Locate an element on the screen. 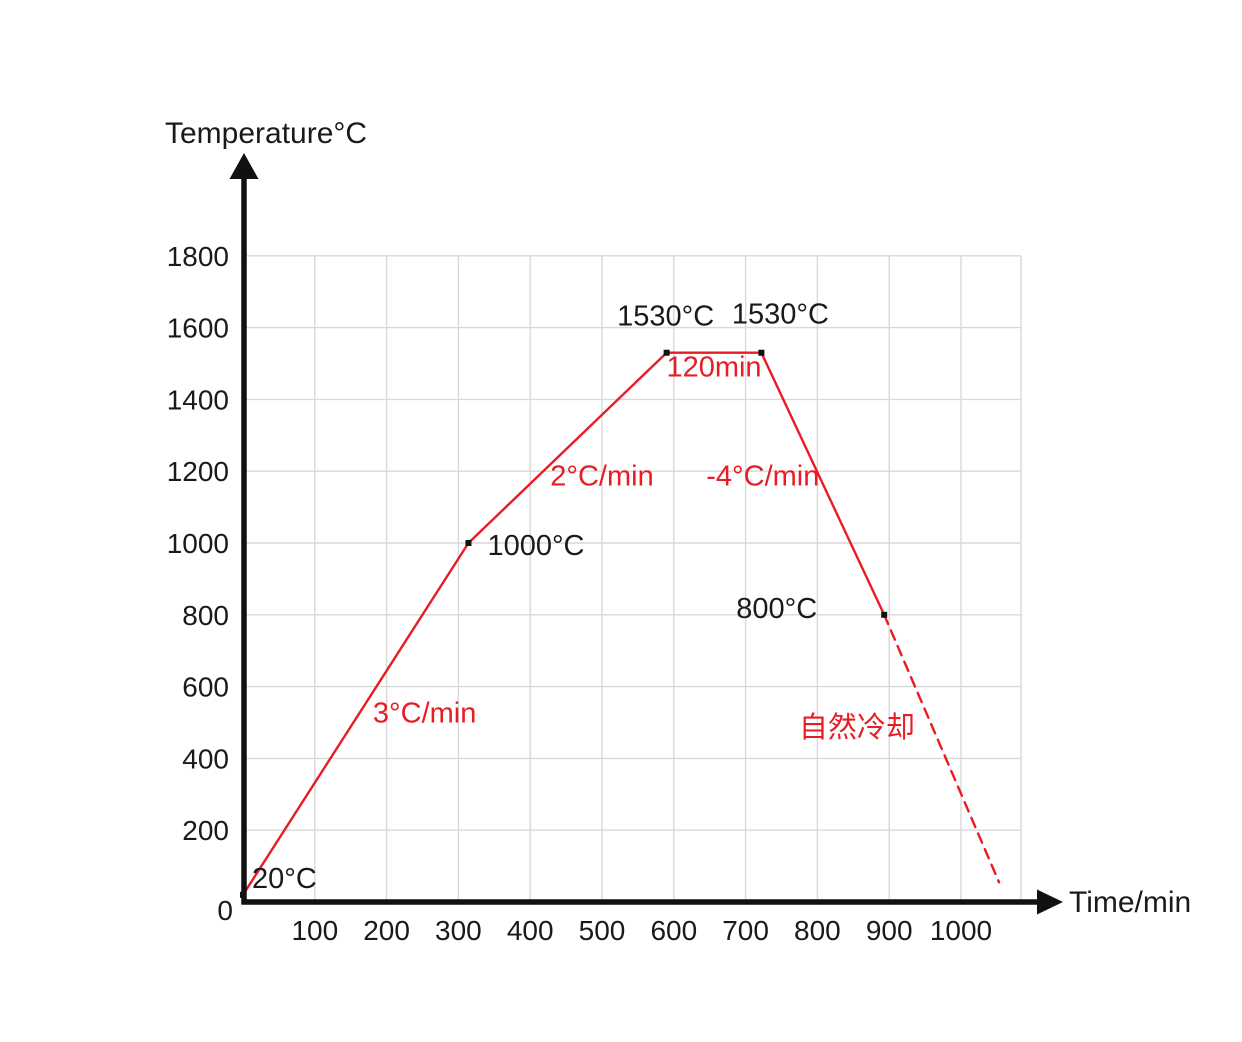 The width and height of the screenshot is (1242, 1042). series-line-dashed is located at coordinates (941, 748).